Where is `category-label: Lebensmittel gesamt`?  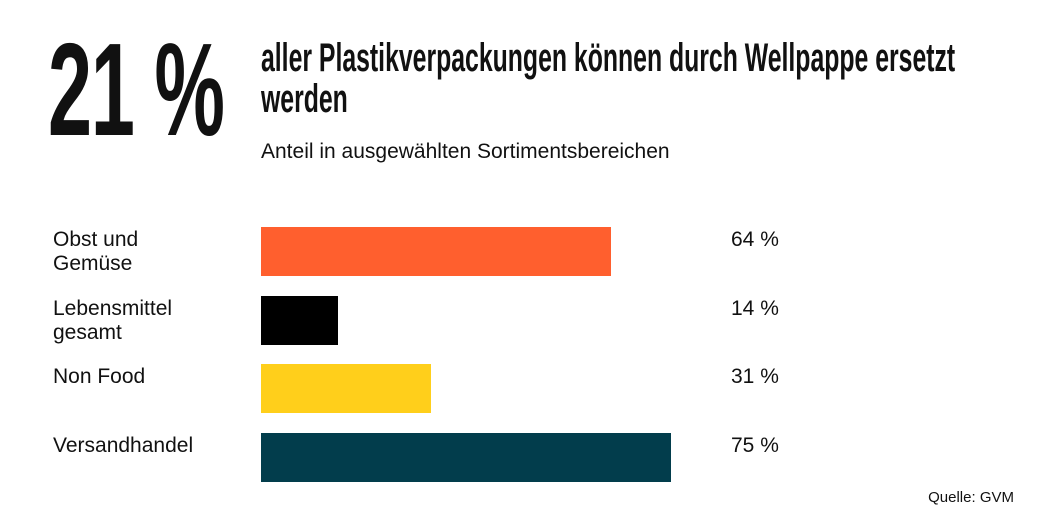
category-label: Lebensmittel gesamt is located at coordinates (113, 320).